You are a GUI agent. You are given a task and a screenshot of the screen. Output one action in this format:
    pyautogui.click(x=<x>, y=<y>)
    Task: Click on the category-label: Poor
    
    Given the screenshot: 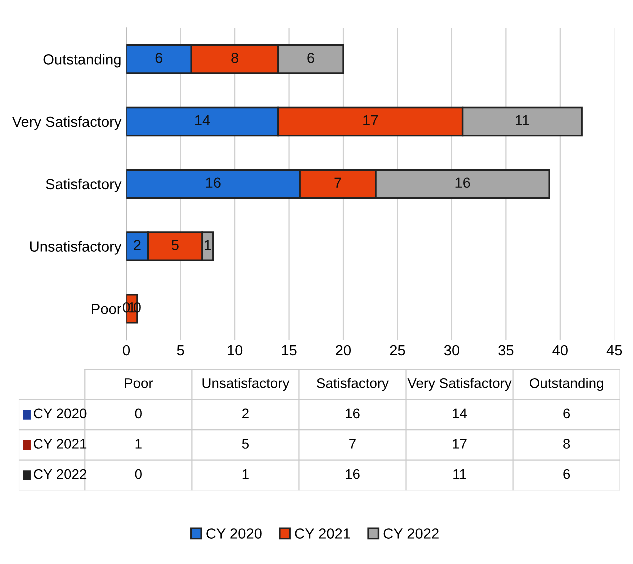 What is the action you would take?
    pyautogui.click(x=139, y=383)
    